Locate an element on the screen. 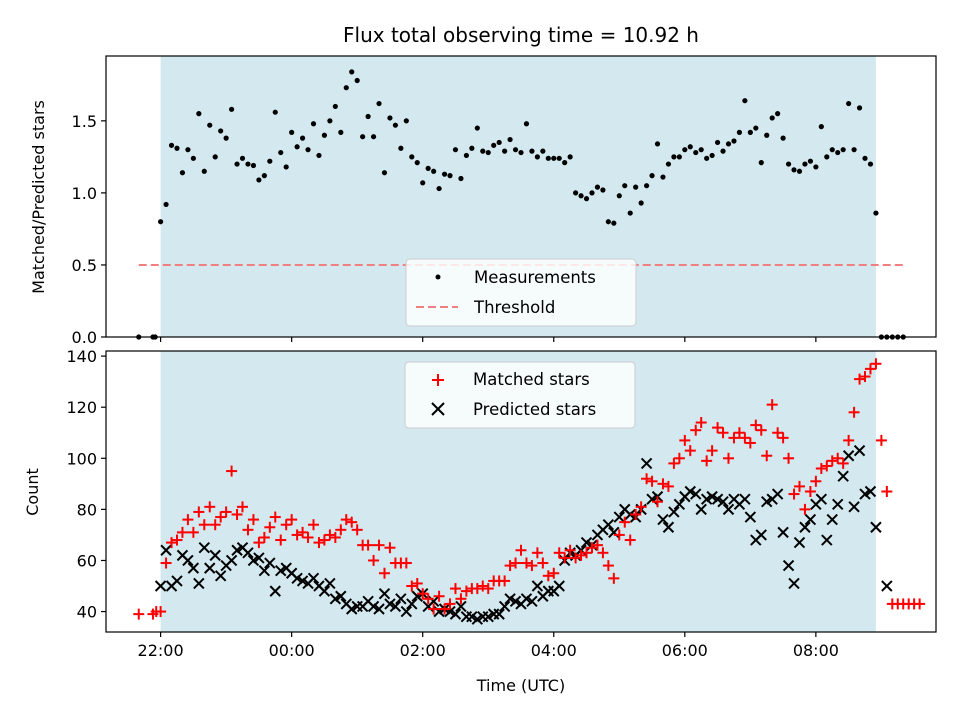  legend-measurements-marker is located at coordinates (438, 277).